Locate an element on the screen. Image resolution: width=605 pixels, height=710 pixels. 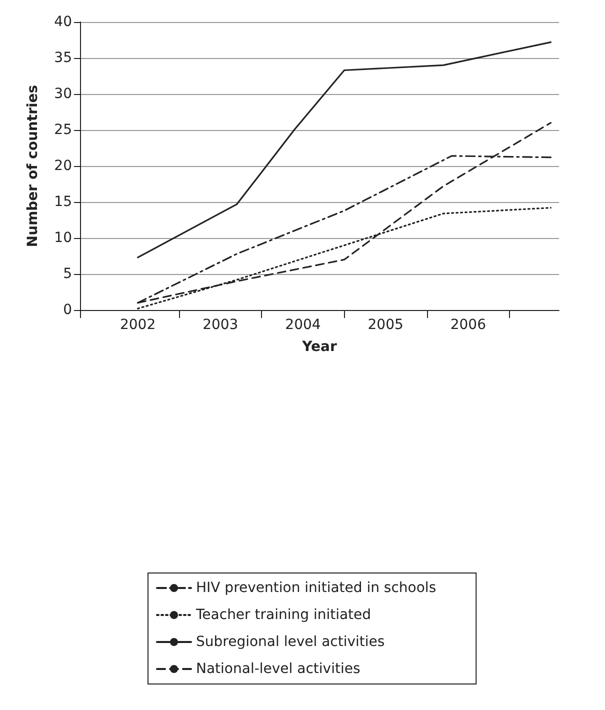
y-tick-label: 15 is located at coordinates (63, 202).